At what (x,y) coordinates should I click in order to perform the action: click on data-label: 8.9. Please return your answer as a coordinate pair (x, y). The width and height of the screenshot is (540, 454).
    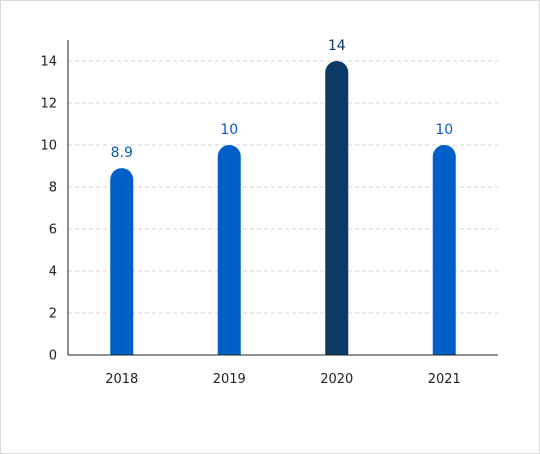
    Looking at the image, I should click on (122, 153).